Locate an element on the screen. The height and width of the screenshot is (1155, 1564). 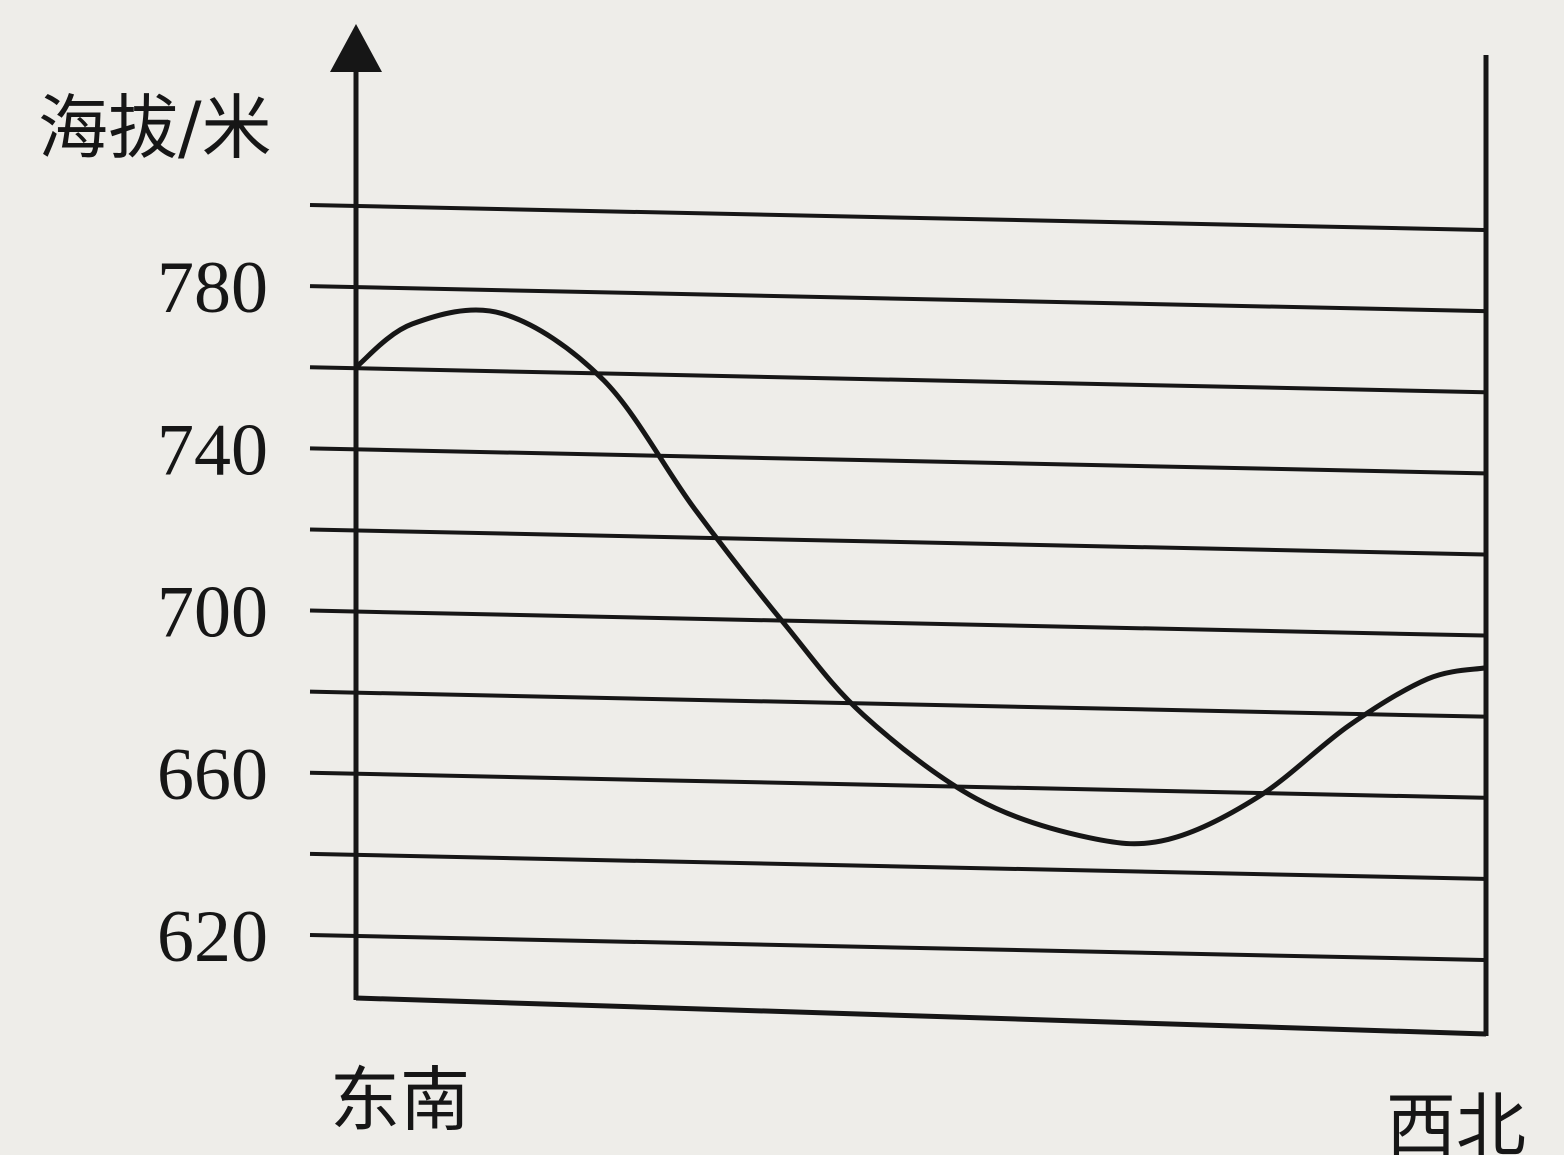
x-start-label: 东南 is located at coordinates (400, 1100).